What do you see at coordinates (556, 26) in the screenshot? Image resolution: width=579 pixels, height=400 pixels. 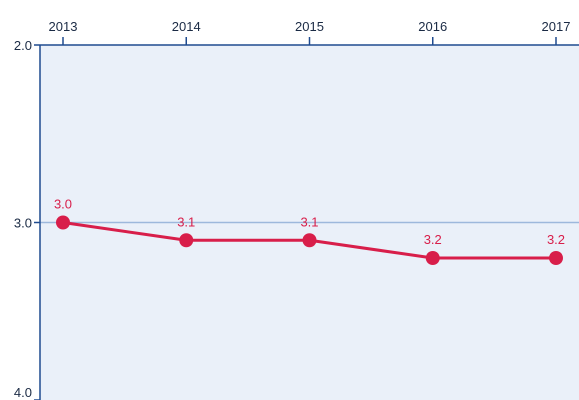 I see `x-tick-label: 2017` at bounding box center [556, 26].